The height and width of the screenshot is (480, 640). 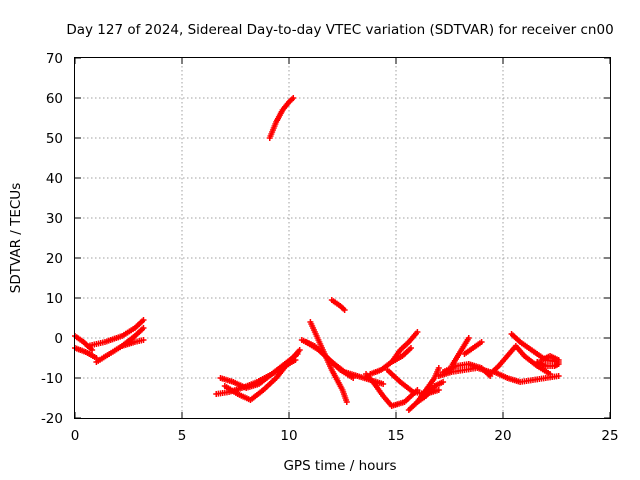 What do you see at coordinates (54, 59) in the screenshot?
I see `y-tick-label: 70` at bounding box center [54, 59].